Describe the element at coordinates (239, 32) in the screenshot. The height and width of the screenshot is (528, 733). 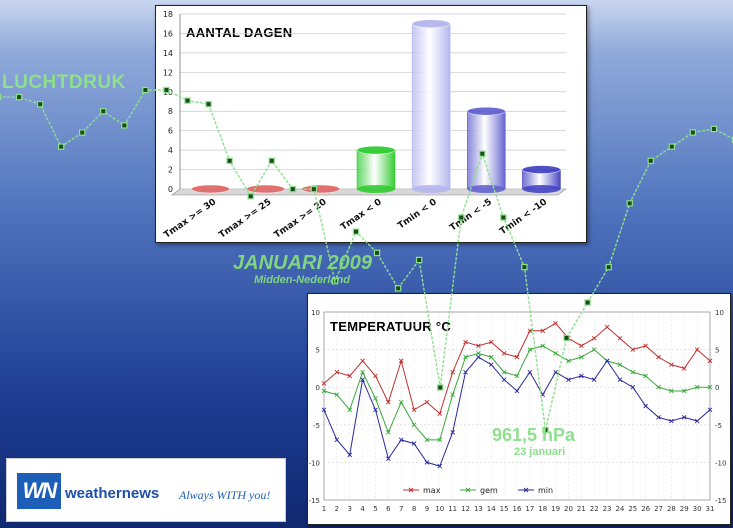
I see `days-chart-title: AANTAL DAGEN` at that location.